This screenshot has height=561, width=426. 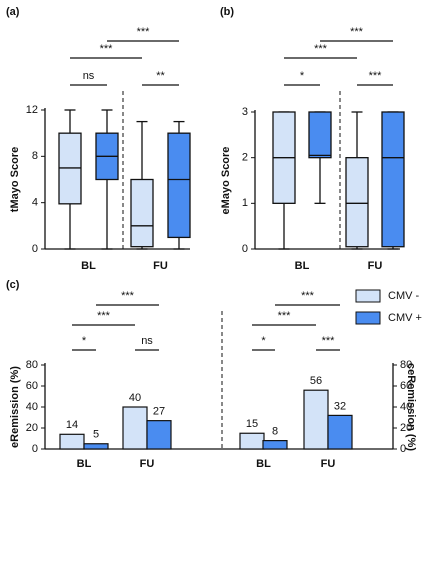 I want to click on panel-label: (c), so click(x=13, y=285).